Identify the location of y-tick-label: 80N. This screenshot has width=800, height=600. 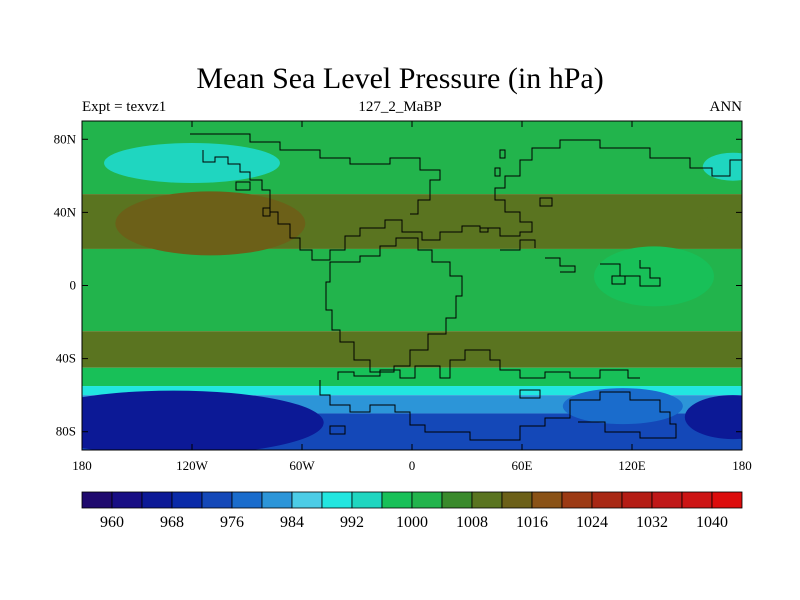
(65, 138).